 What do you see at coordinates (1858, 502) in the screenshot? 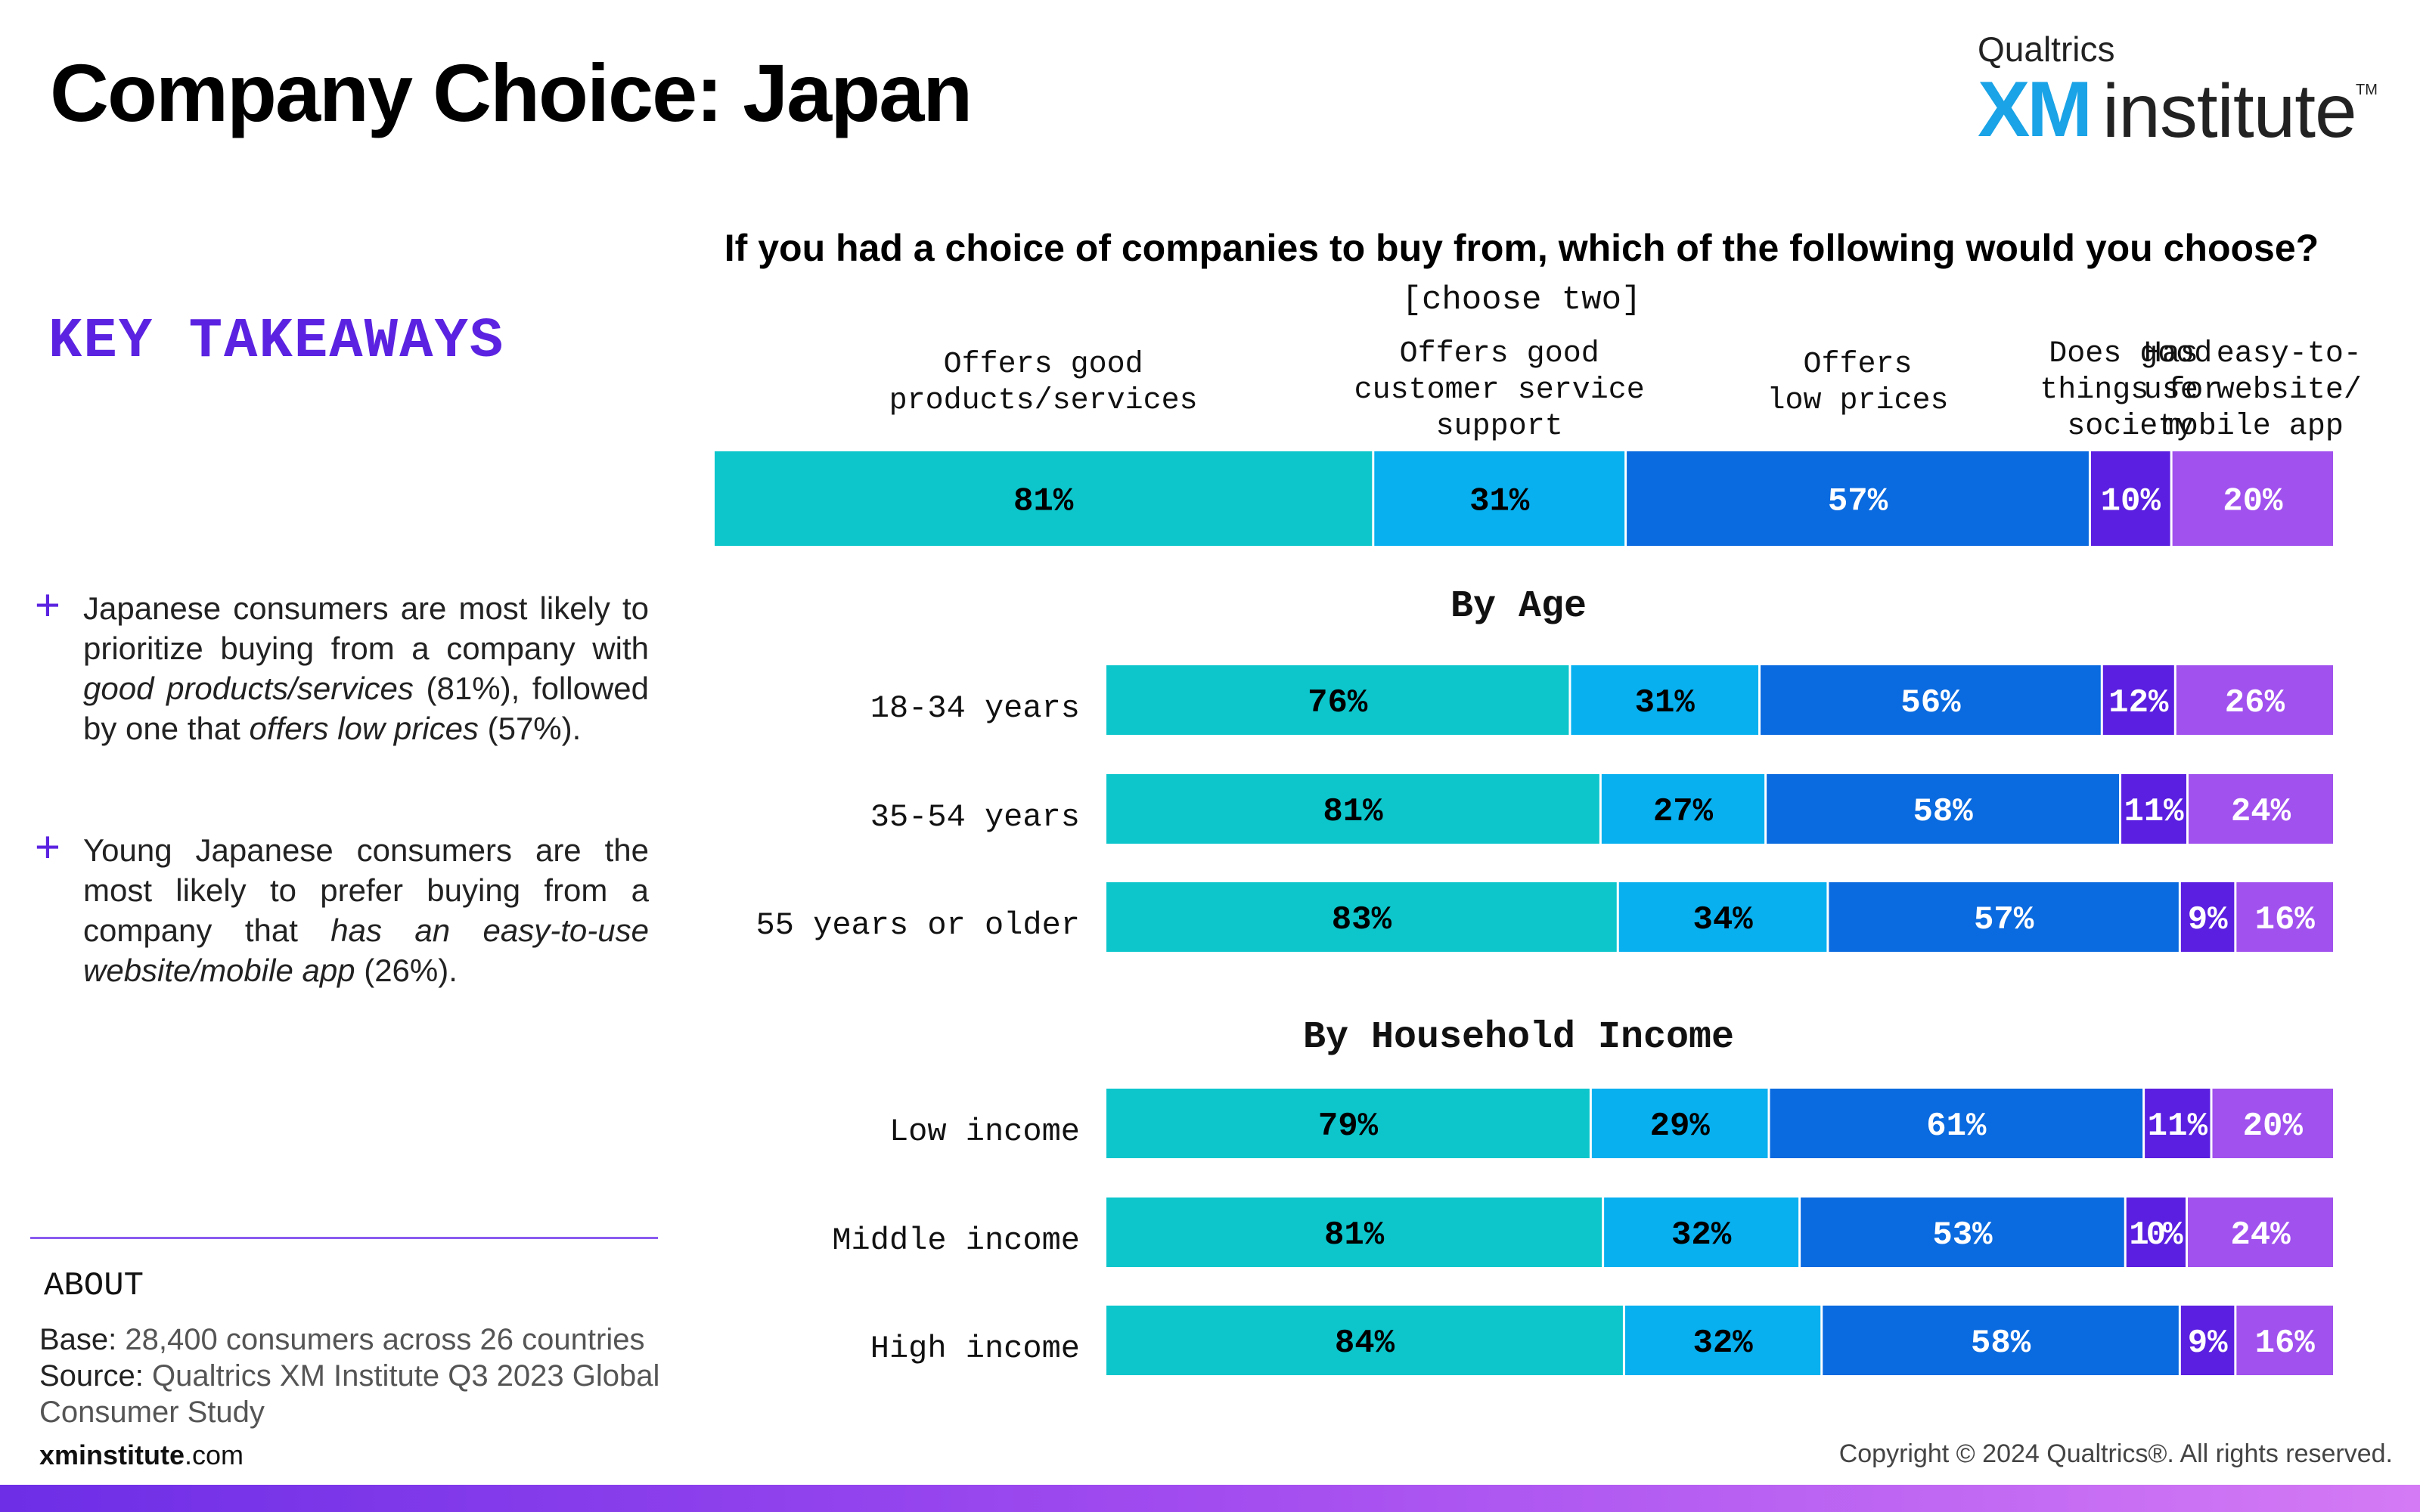
I see `overall-data-label: 57%` at bounding box center [1858, 502].